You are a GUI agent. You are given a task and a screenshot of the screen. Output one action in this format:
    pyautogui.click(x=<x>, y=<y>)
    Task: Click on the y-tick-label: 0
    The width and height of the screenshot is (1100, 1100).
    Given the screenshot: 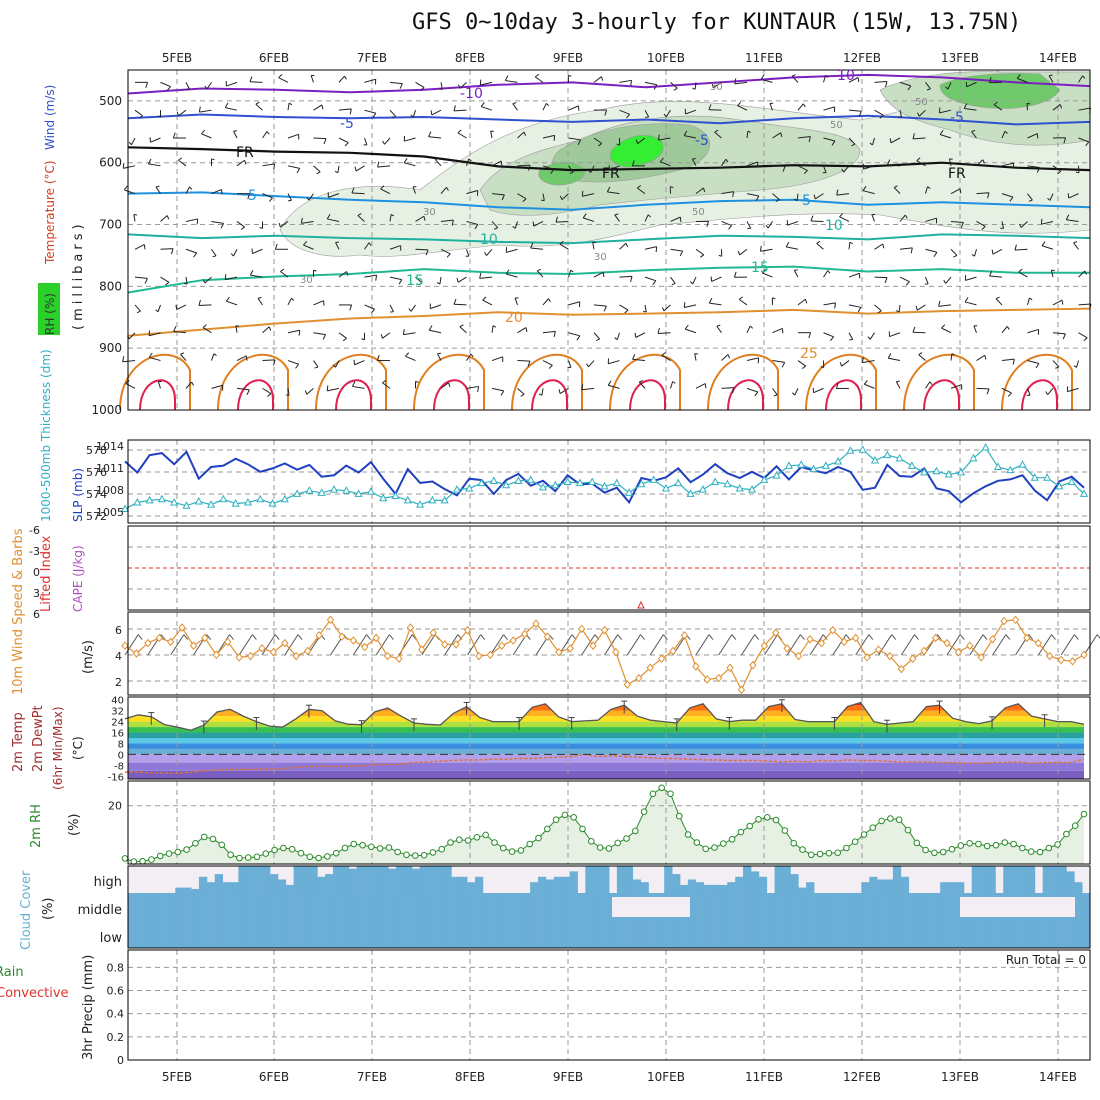 What is the action you would take?
    pyautogui.click(x=36, y=572)
    